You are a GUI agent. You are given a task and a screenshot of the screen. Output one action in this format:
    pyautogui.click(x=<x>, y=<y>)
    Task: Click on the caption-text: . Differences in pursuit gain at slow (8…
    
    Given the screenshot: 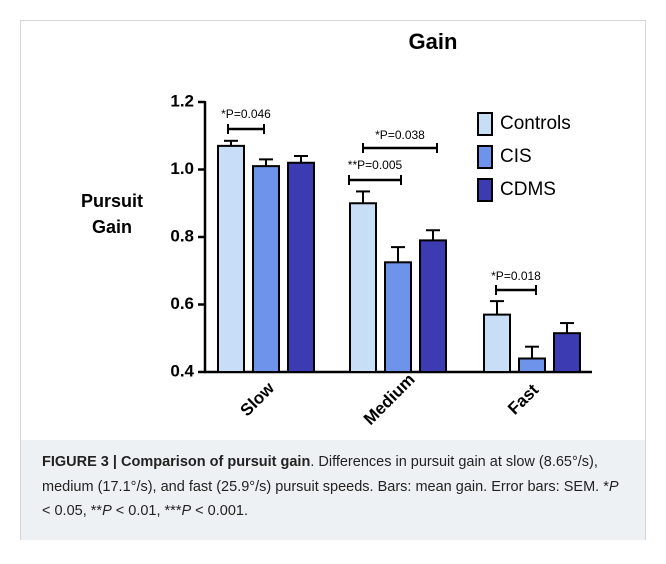 What is the action you would take?
    pyautogui.click(x=325, y=474)
    